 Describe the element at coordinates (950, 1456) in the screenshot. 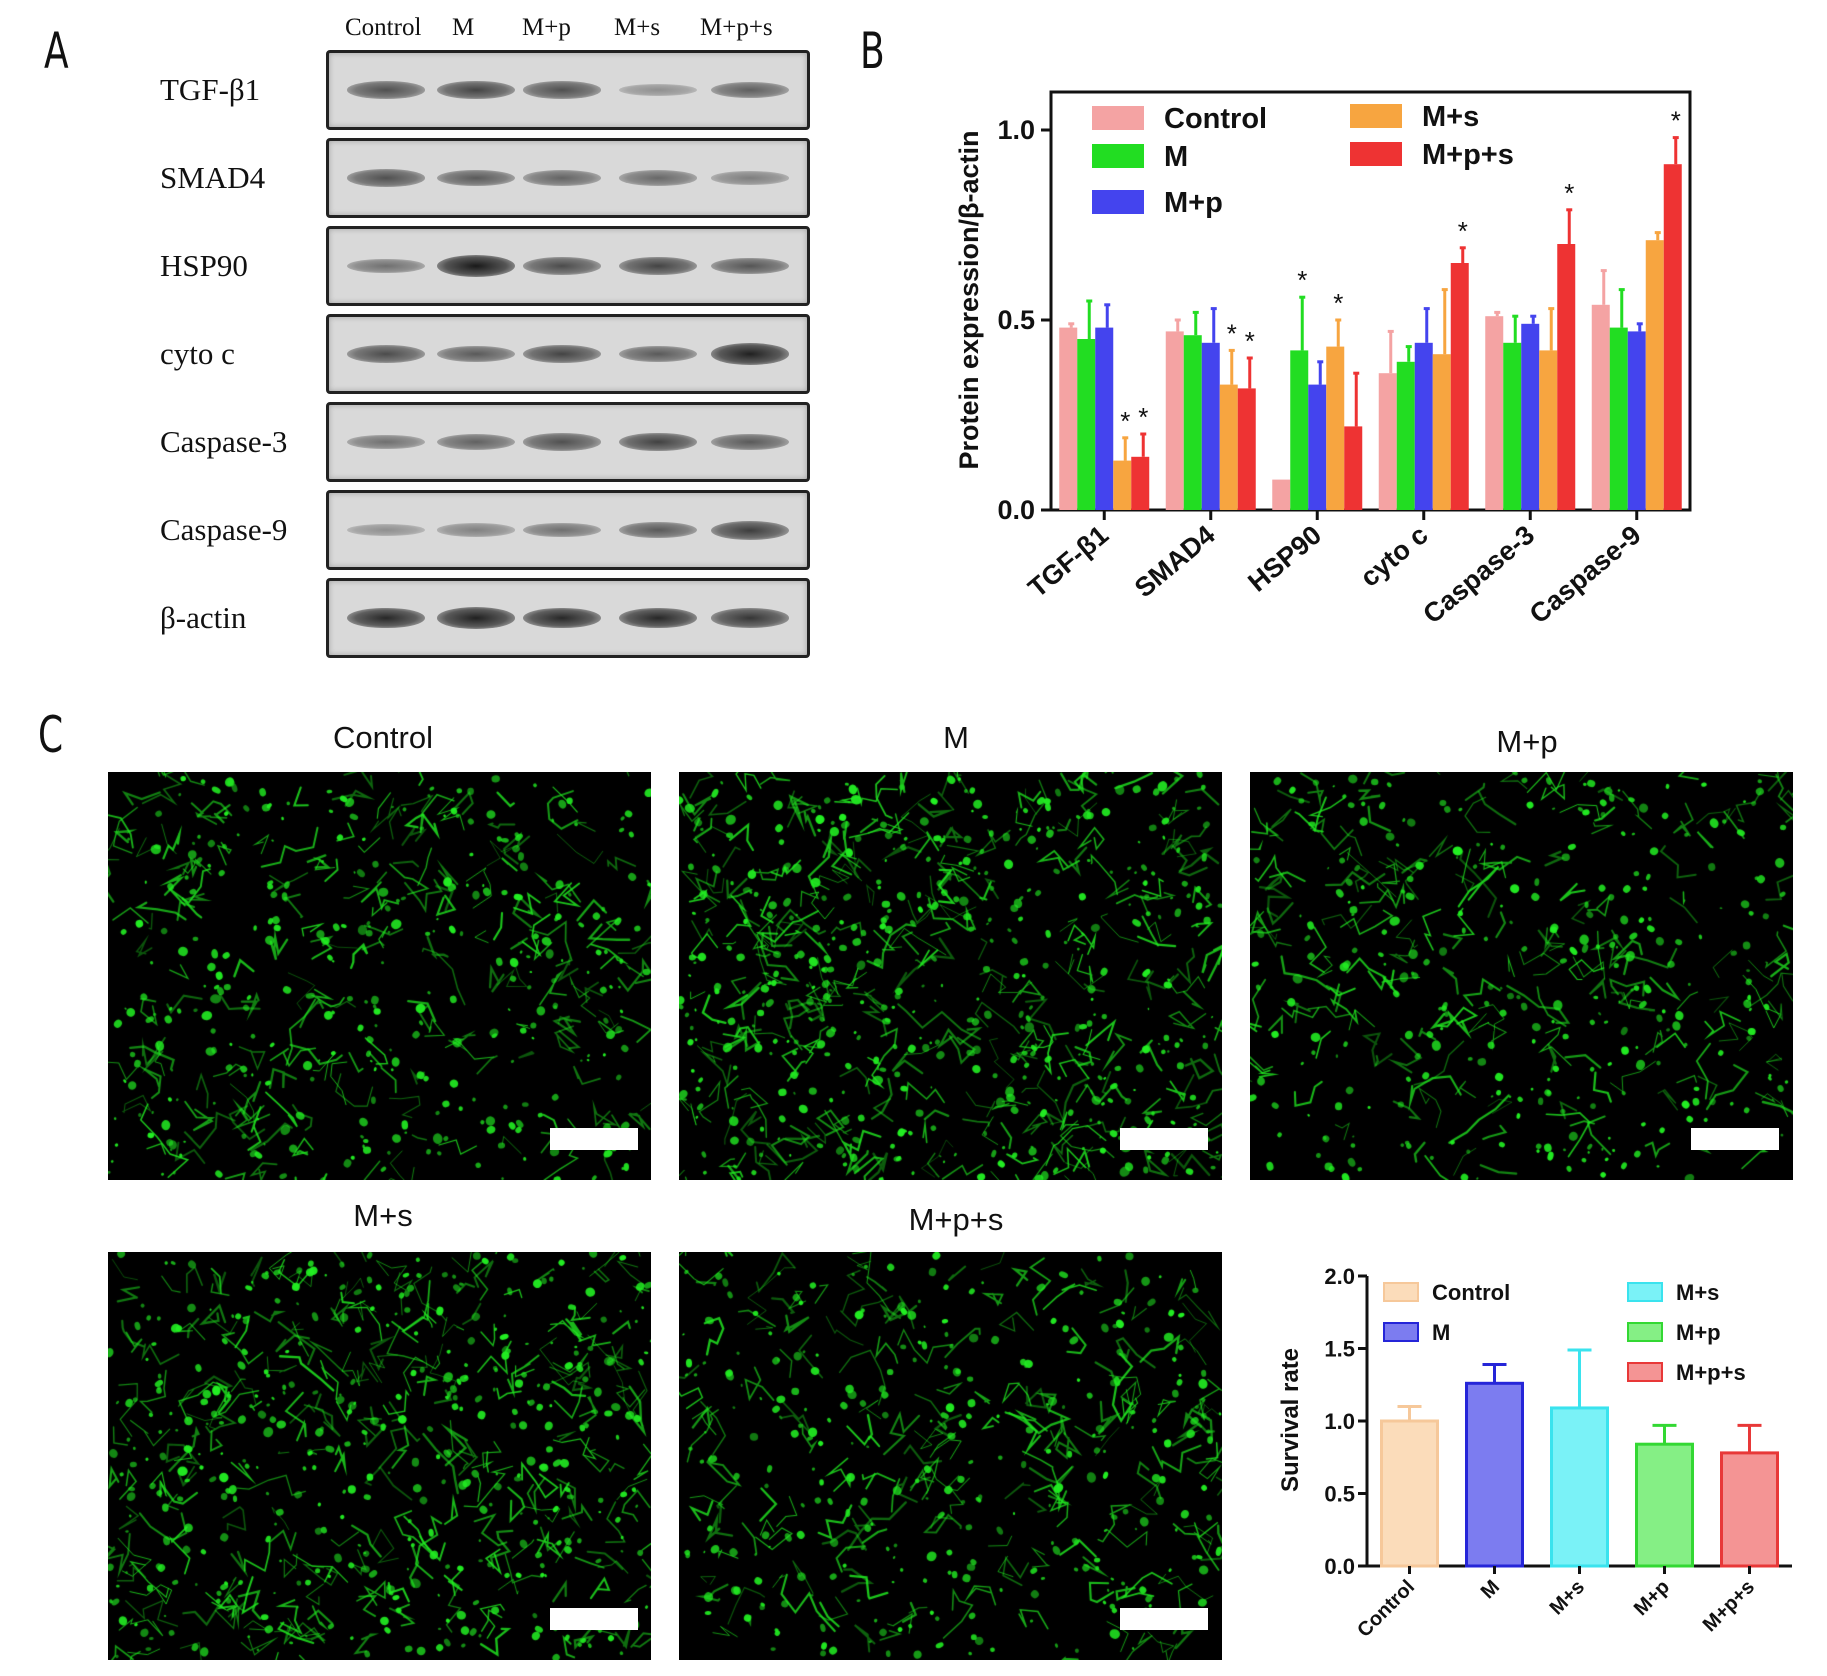

I see `micrograph-m-p-s` at that location.